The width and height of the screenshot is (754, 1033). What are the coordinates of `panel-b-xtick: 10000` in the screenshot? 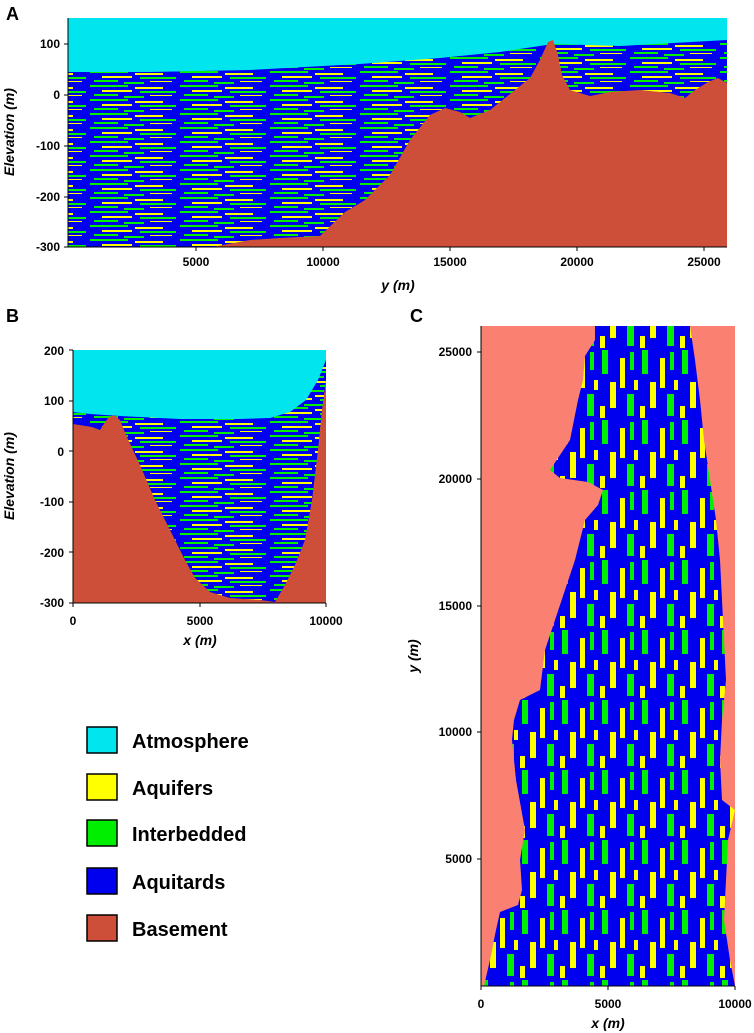 It's located at (326, 621).